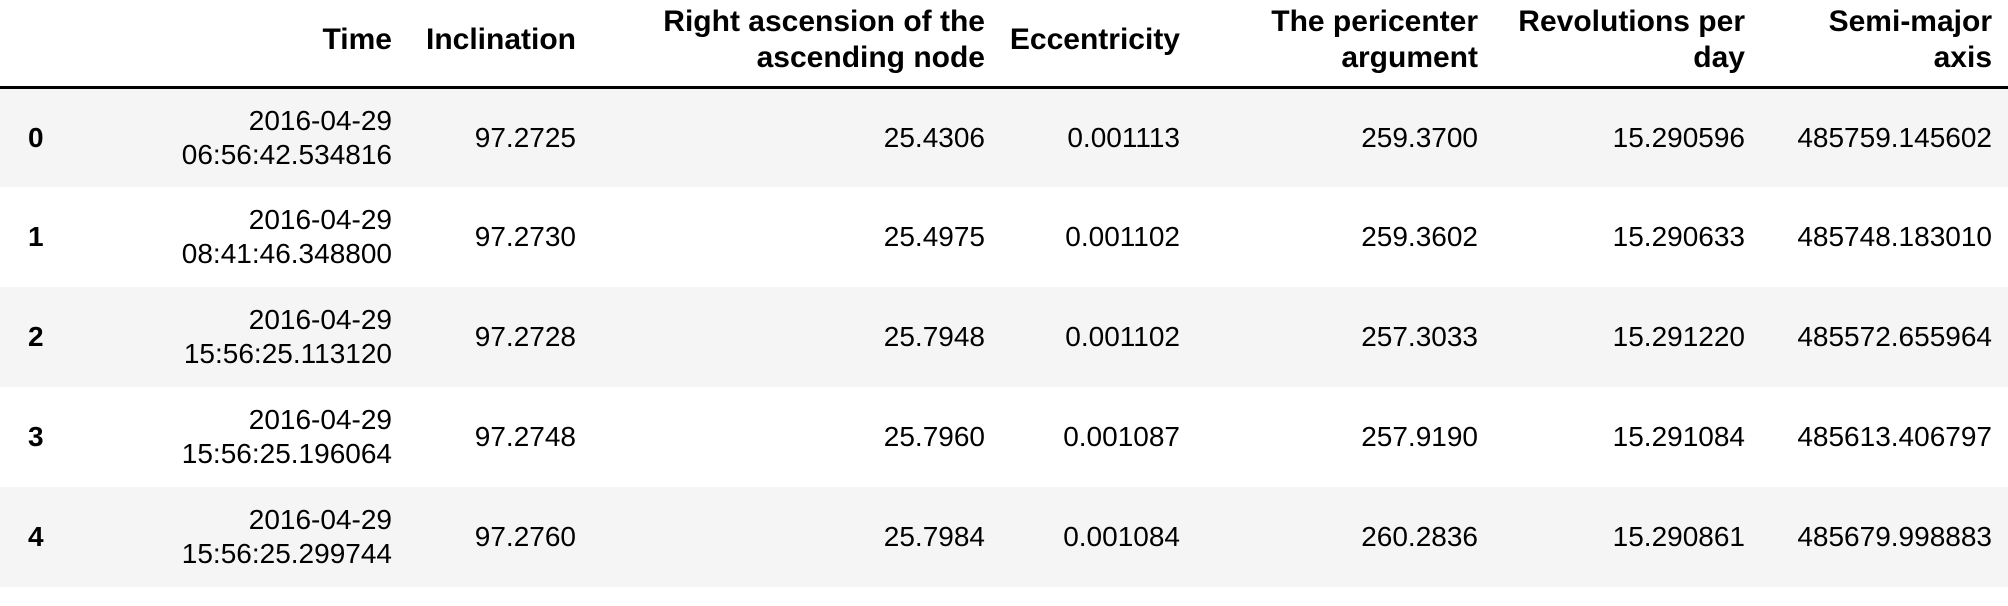  Describe the element at coordinates (1884, 44) in the screenshot. I see `column-header-semi-major-axis: Semi-major axis` at that location.